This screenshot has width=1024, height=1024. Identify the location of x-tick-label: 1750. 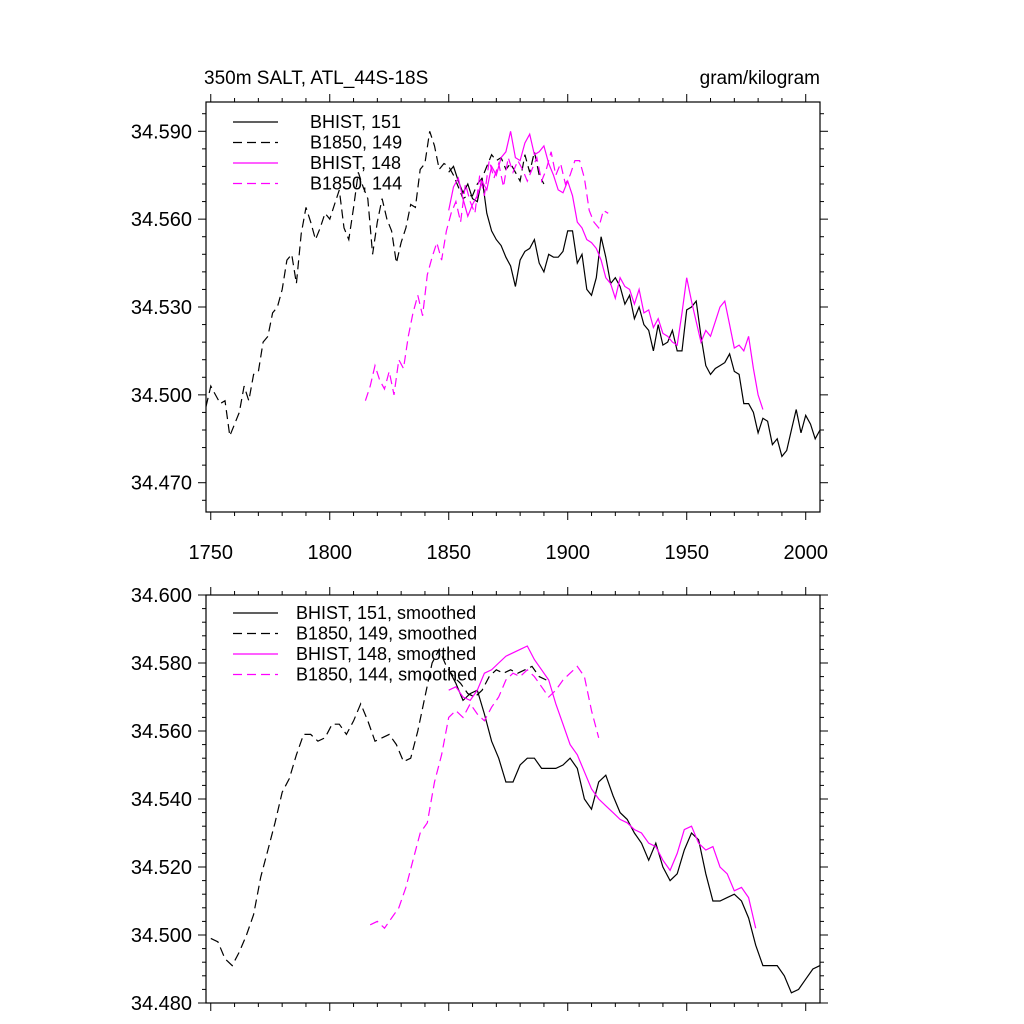
(211, 553).